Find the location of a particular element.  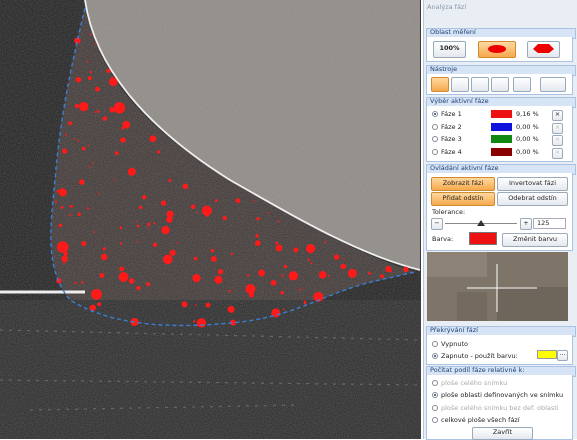

phase-name: Fáze 4 is located at coordinates (451, 151).